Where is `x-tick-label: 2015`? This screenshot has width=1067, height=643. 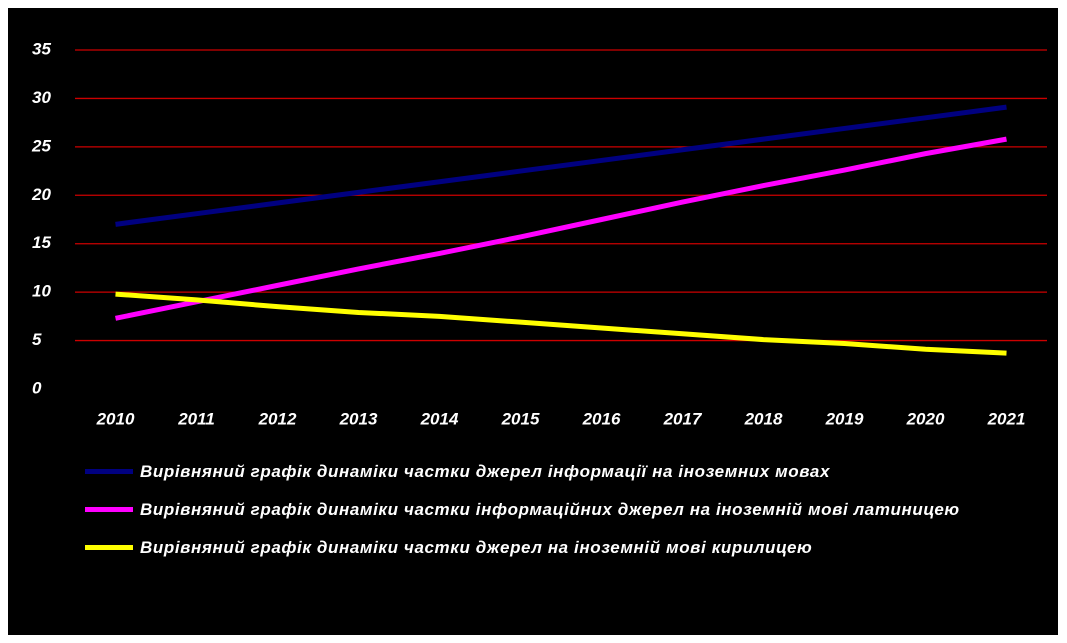 x-tick-label: 2015 is located at coordinates (520, 418).